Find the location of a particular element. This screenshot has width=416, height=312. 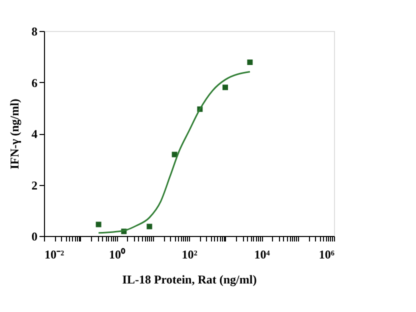

y-tick-label: 8 is located at coordinates (35, 31).